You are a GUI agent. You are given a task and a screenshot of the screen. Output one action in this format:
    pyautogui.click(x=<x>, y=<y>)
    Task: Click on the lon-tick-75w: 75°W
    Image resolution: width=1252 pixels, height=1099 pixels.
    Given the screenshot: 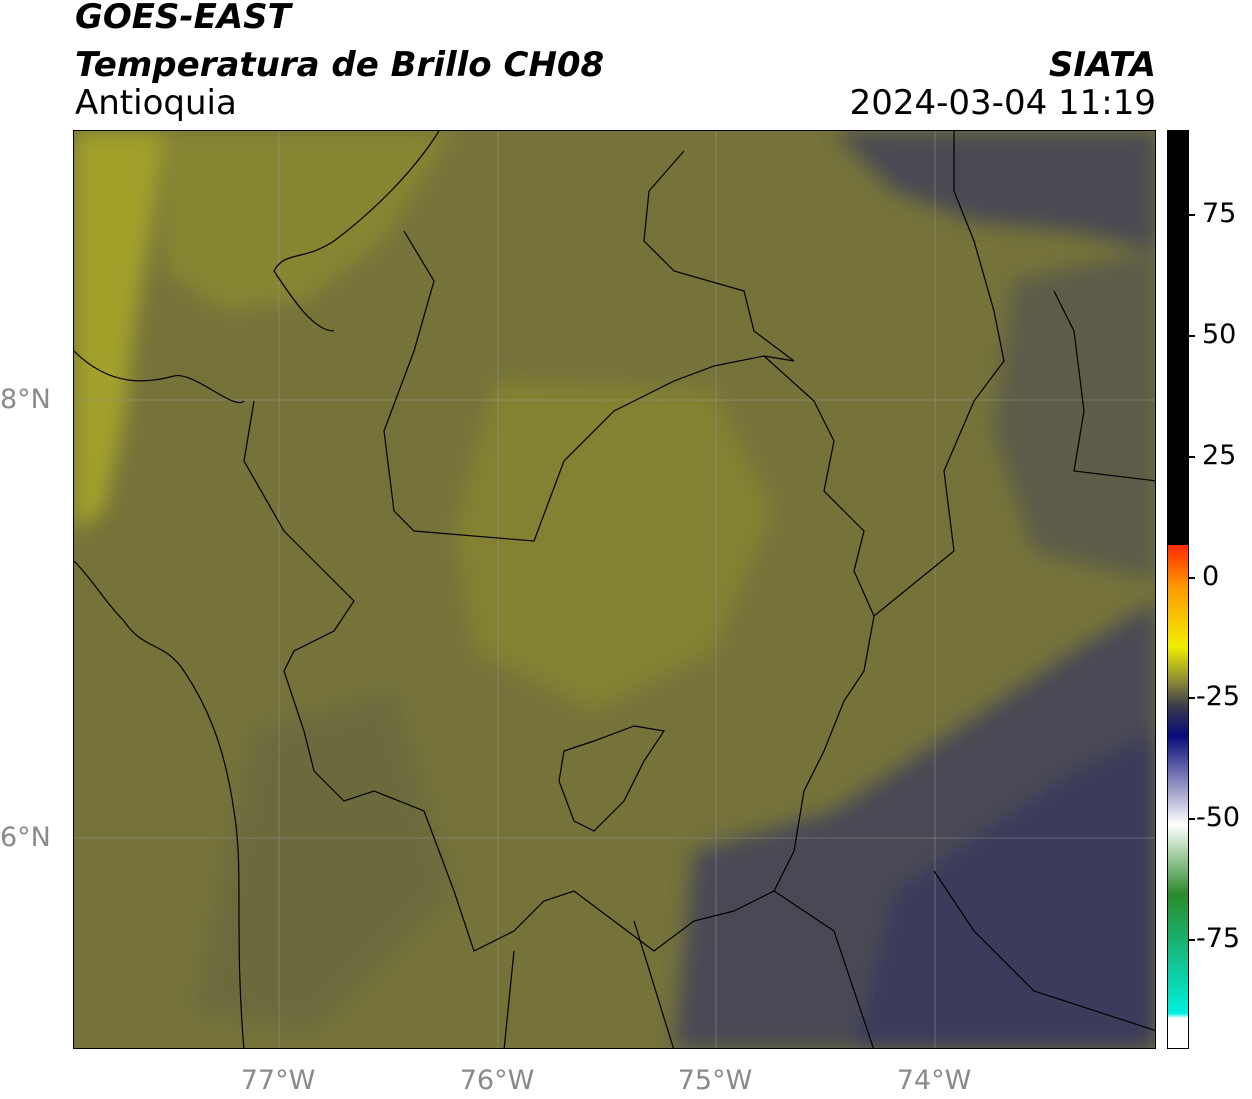 What is the action you would take?
    pyautogui.click(x=715, y=1080)
    